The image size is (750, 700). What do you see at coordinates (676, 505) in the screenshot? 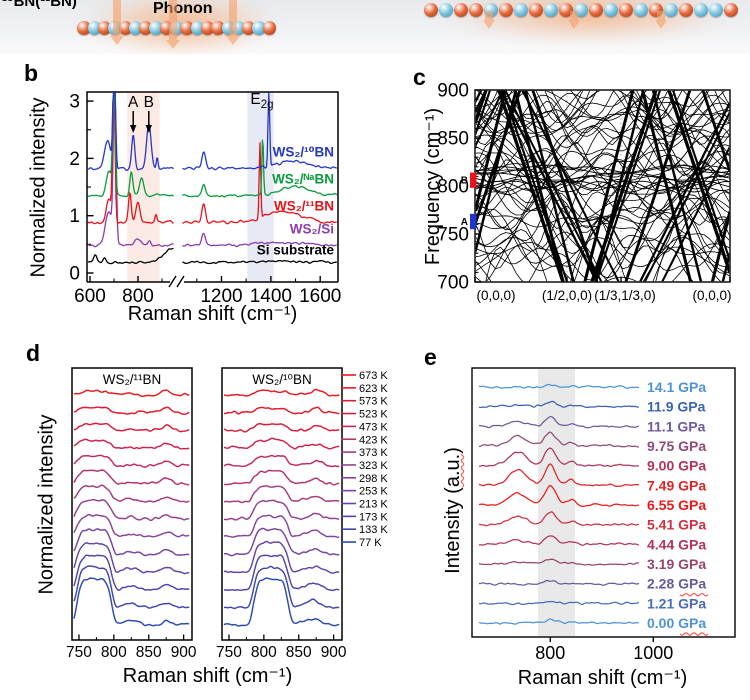
I see `svg-text: 6.55 GPa` at bounding box center [676, 505].